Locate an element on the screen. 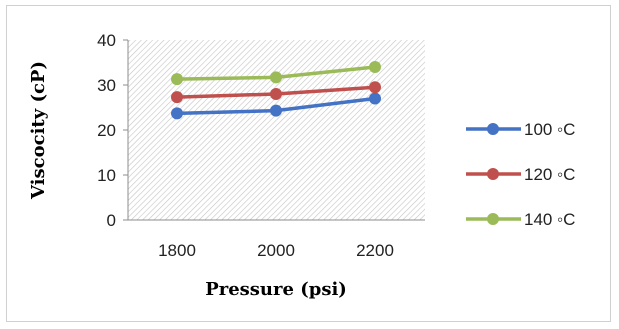  y-tick-label: 20 is located at coordinates (106, 130).